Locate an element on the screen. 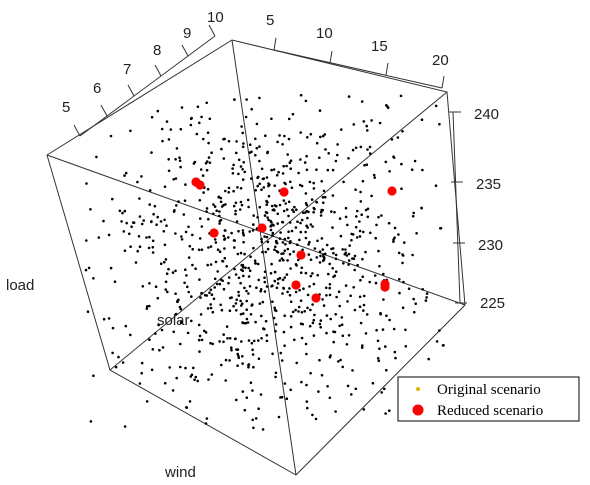 This screenshot has height=485, width=590. wind-tick-label: 225 is located at coordinates (492, 303).